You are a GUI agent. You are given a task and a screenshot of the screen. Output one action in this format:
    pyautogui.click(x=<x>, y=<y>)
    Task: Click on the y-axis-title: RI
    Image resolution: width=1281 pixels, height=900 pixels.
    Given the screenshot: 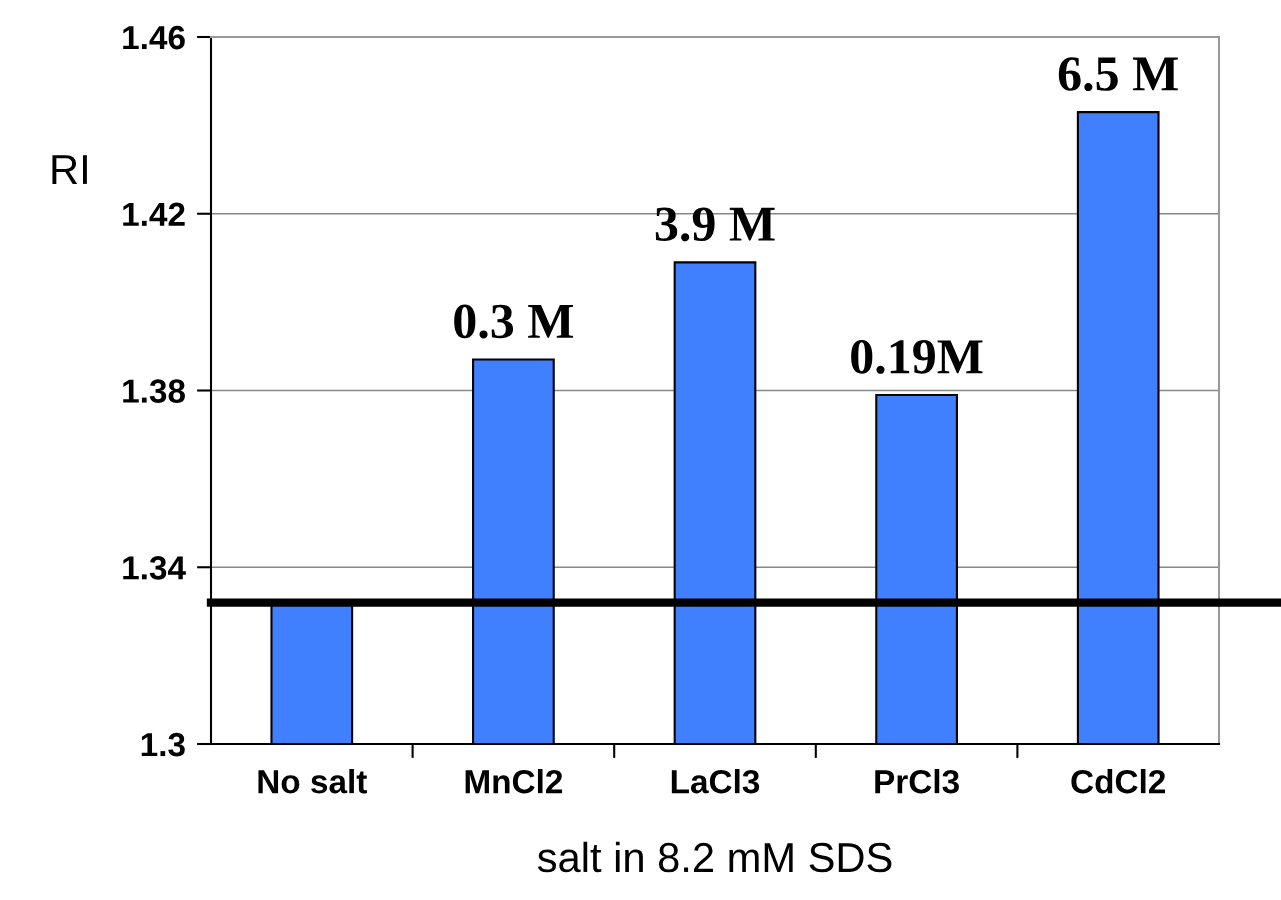 What is the action you would take?
    pyautogui.click(x=69, y=169)
    